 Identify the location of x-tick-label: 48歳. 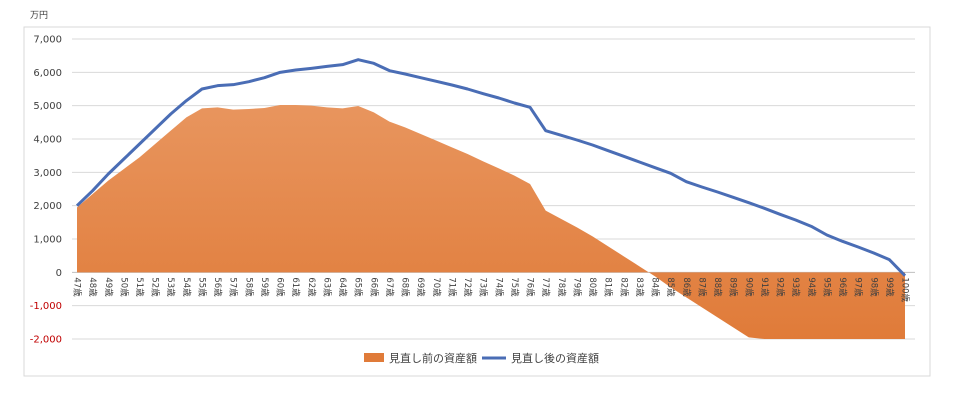
(92, 287).